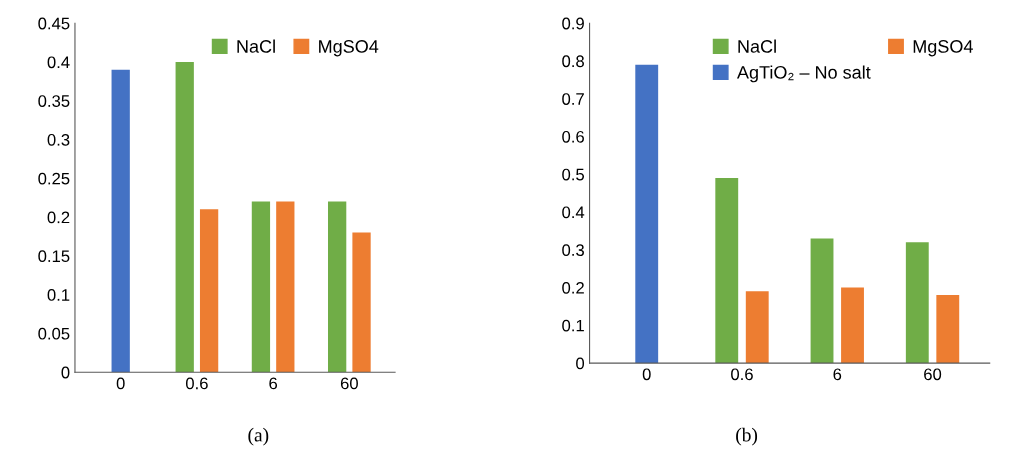  I want to click on text: (a), so click(258, 436).